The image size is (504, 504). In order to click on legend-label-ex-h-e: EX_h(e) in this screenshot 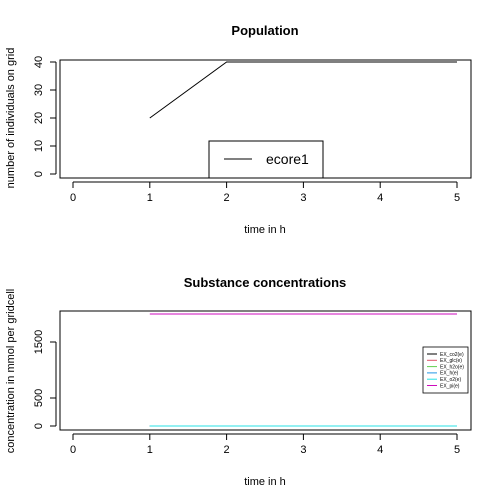, I will do `click(449, 374)`.